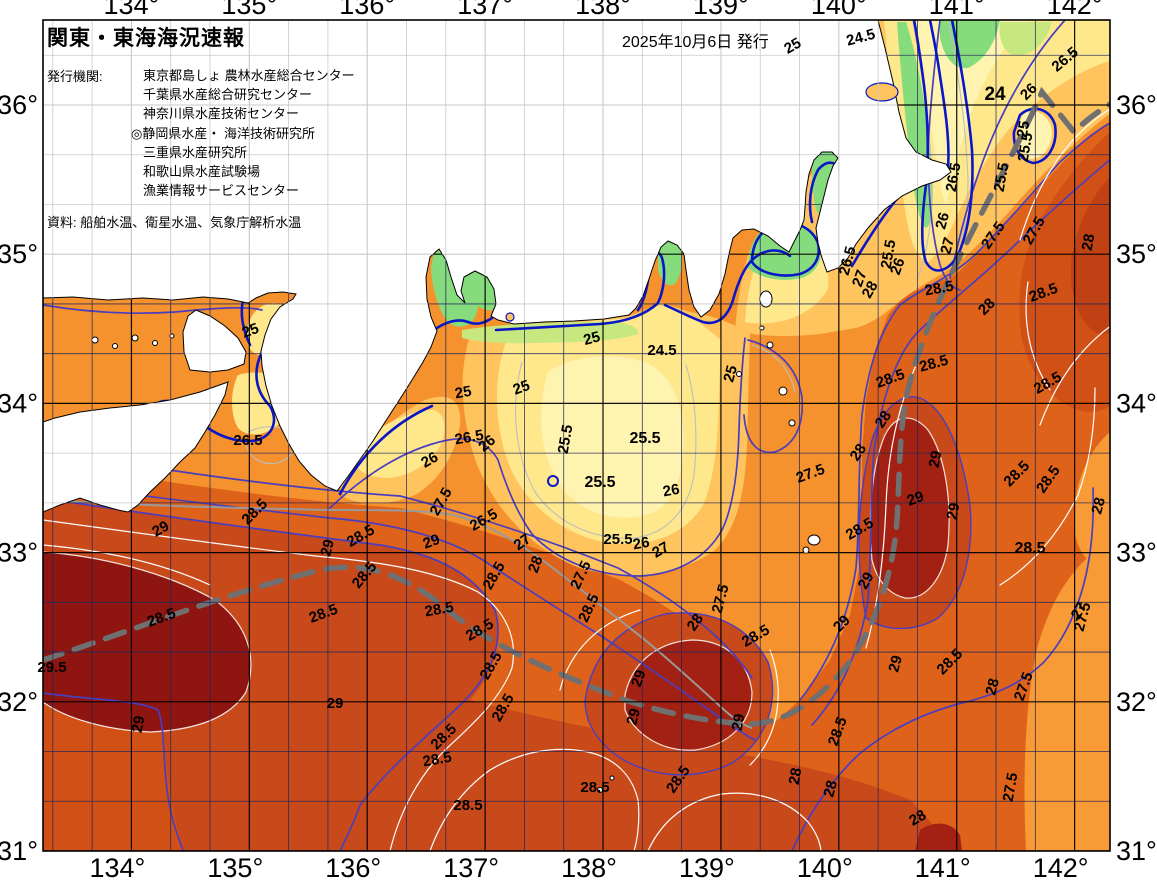 The width and height of the screenshot is (1157, 882). What do you see at coordinates (957, 10) in the screenshot?
I see `lon-label-top: 141°` at bounding box center [957, 10].